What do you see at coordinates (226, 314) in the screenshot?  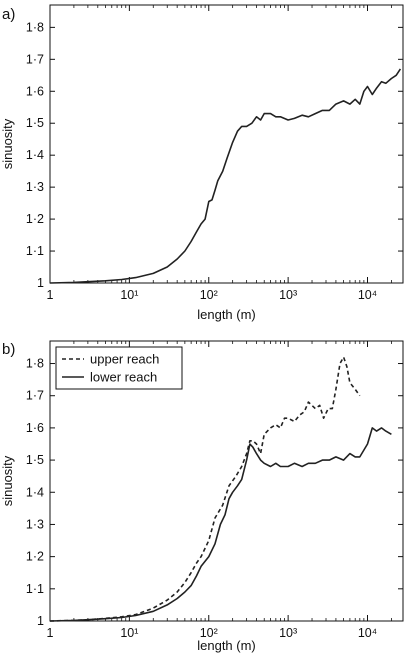 I see `p0-x-axis-label: length (m)` at bounding box center [226, 314].